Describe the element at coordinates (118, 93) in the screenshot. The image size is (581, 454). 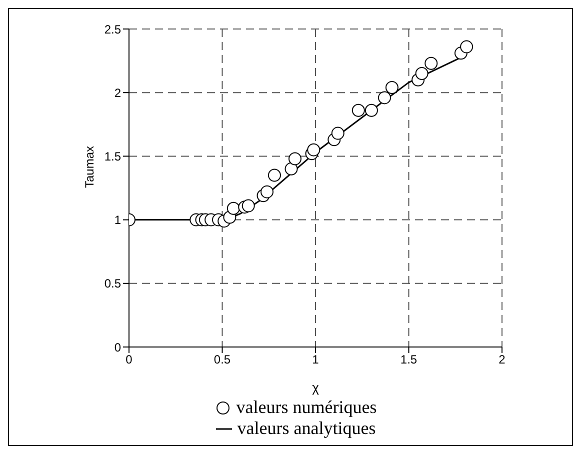
I see `y-tick-label: 2` at that location.